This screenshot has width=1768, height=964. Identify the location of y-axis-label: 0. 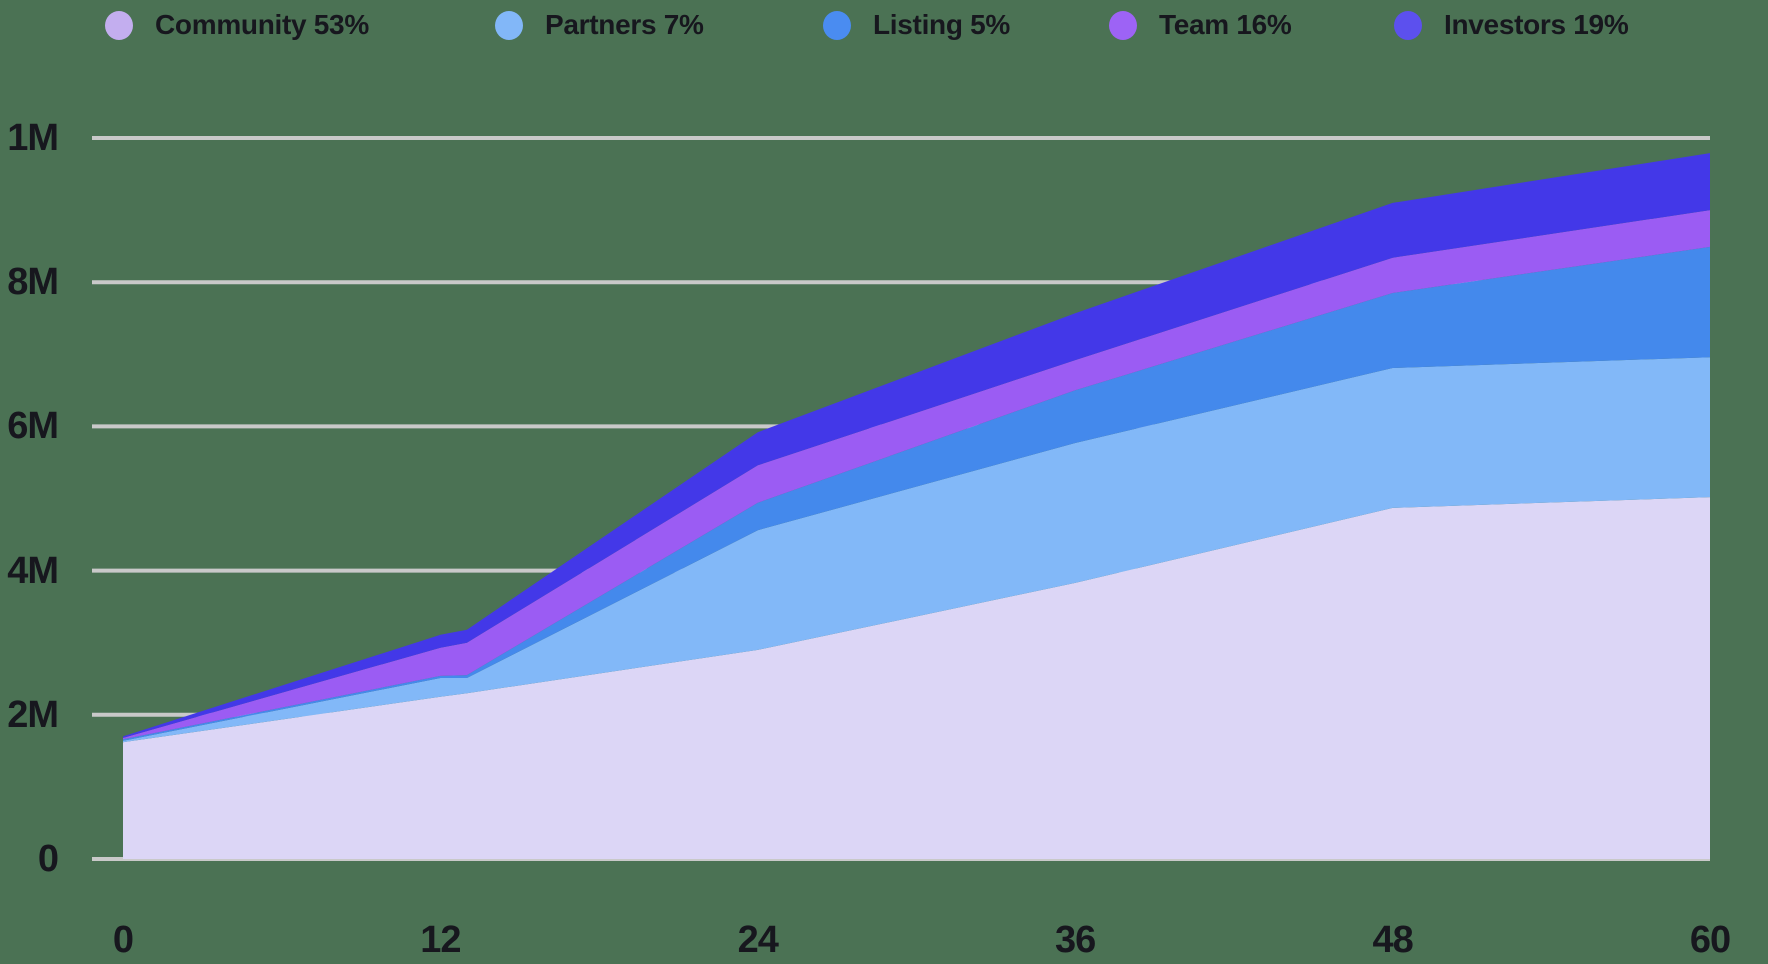
(48, 859).